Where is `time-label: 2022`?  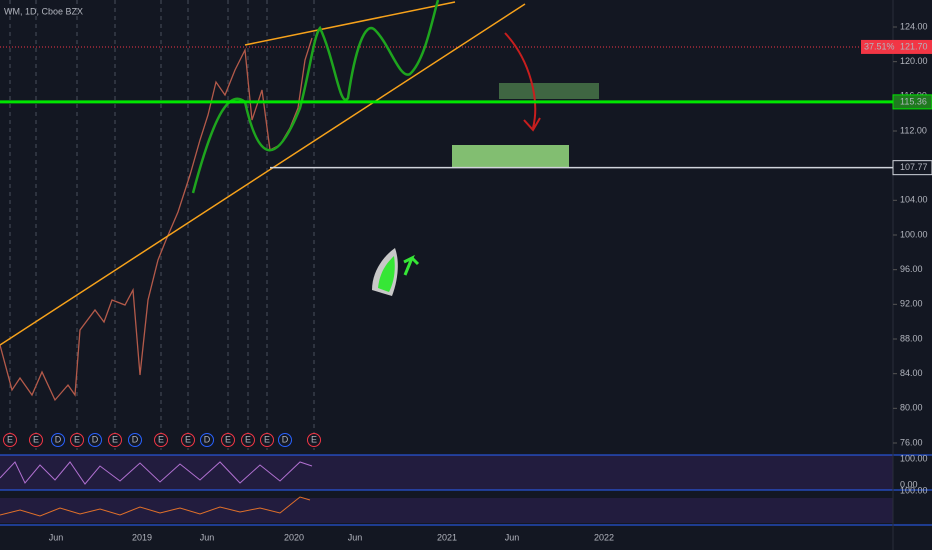 time-label: 2022 is located at coordinates (604, 537).